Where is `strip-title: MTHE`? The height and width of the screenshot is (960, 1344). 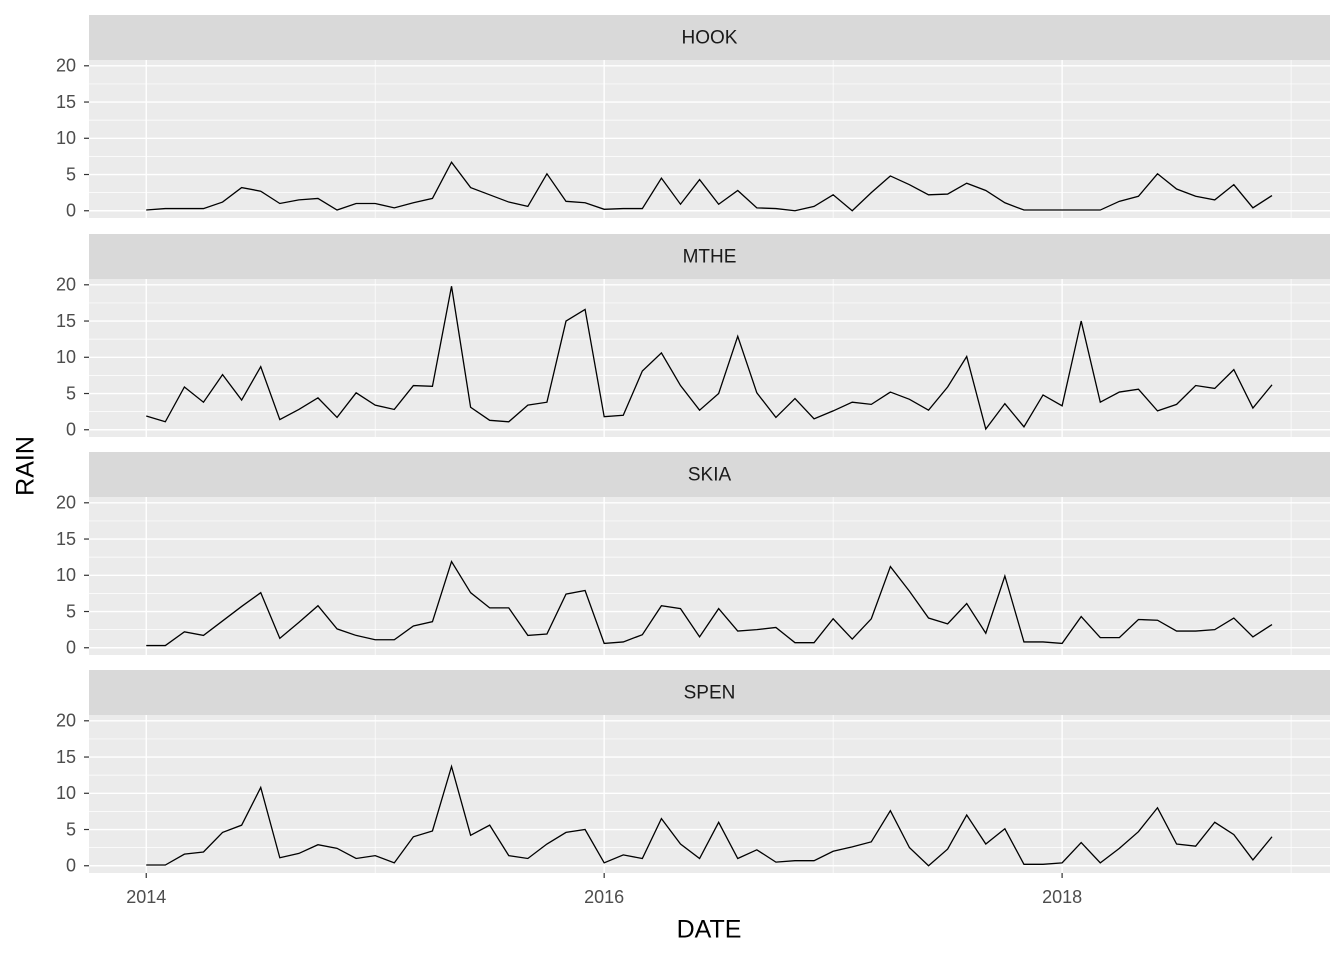 strip-title: MTHE is located at coordinates (710, 257).